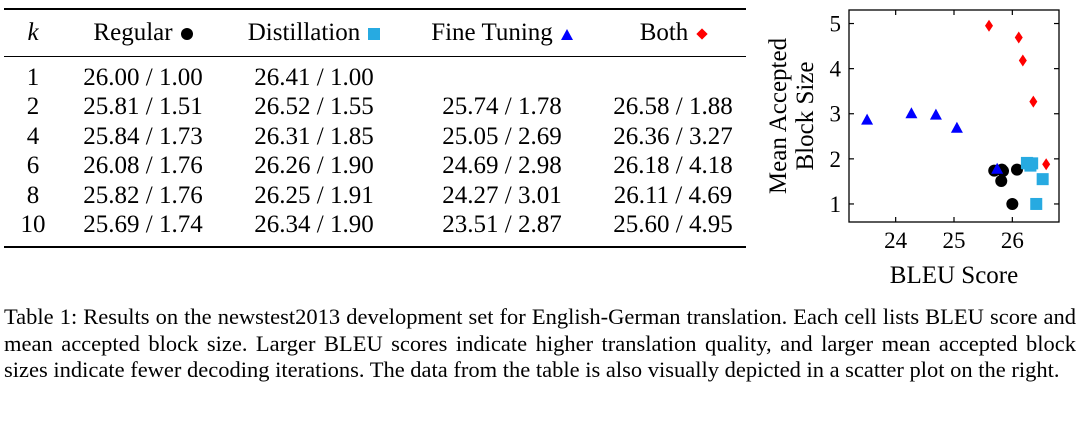  Describe the element at coordinates (314, 195) in the screenshot. I see `result-cell: 26.25 / 1.91` at that location.